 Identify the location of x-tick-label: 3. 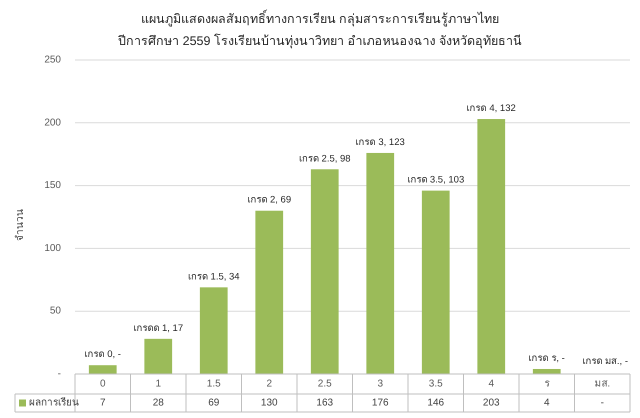
(380, 384).